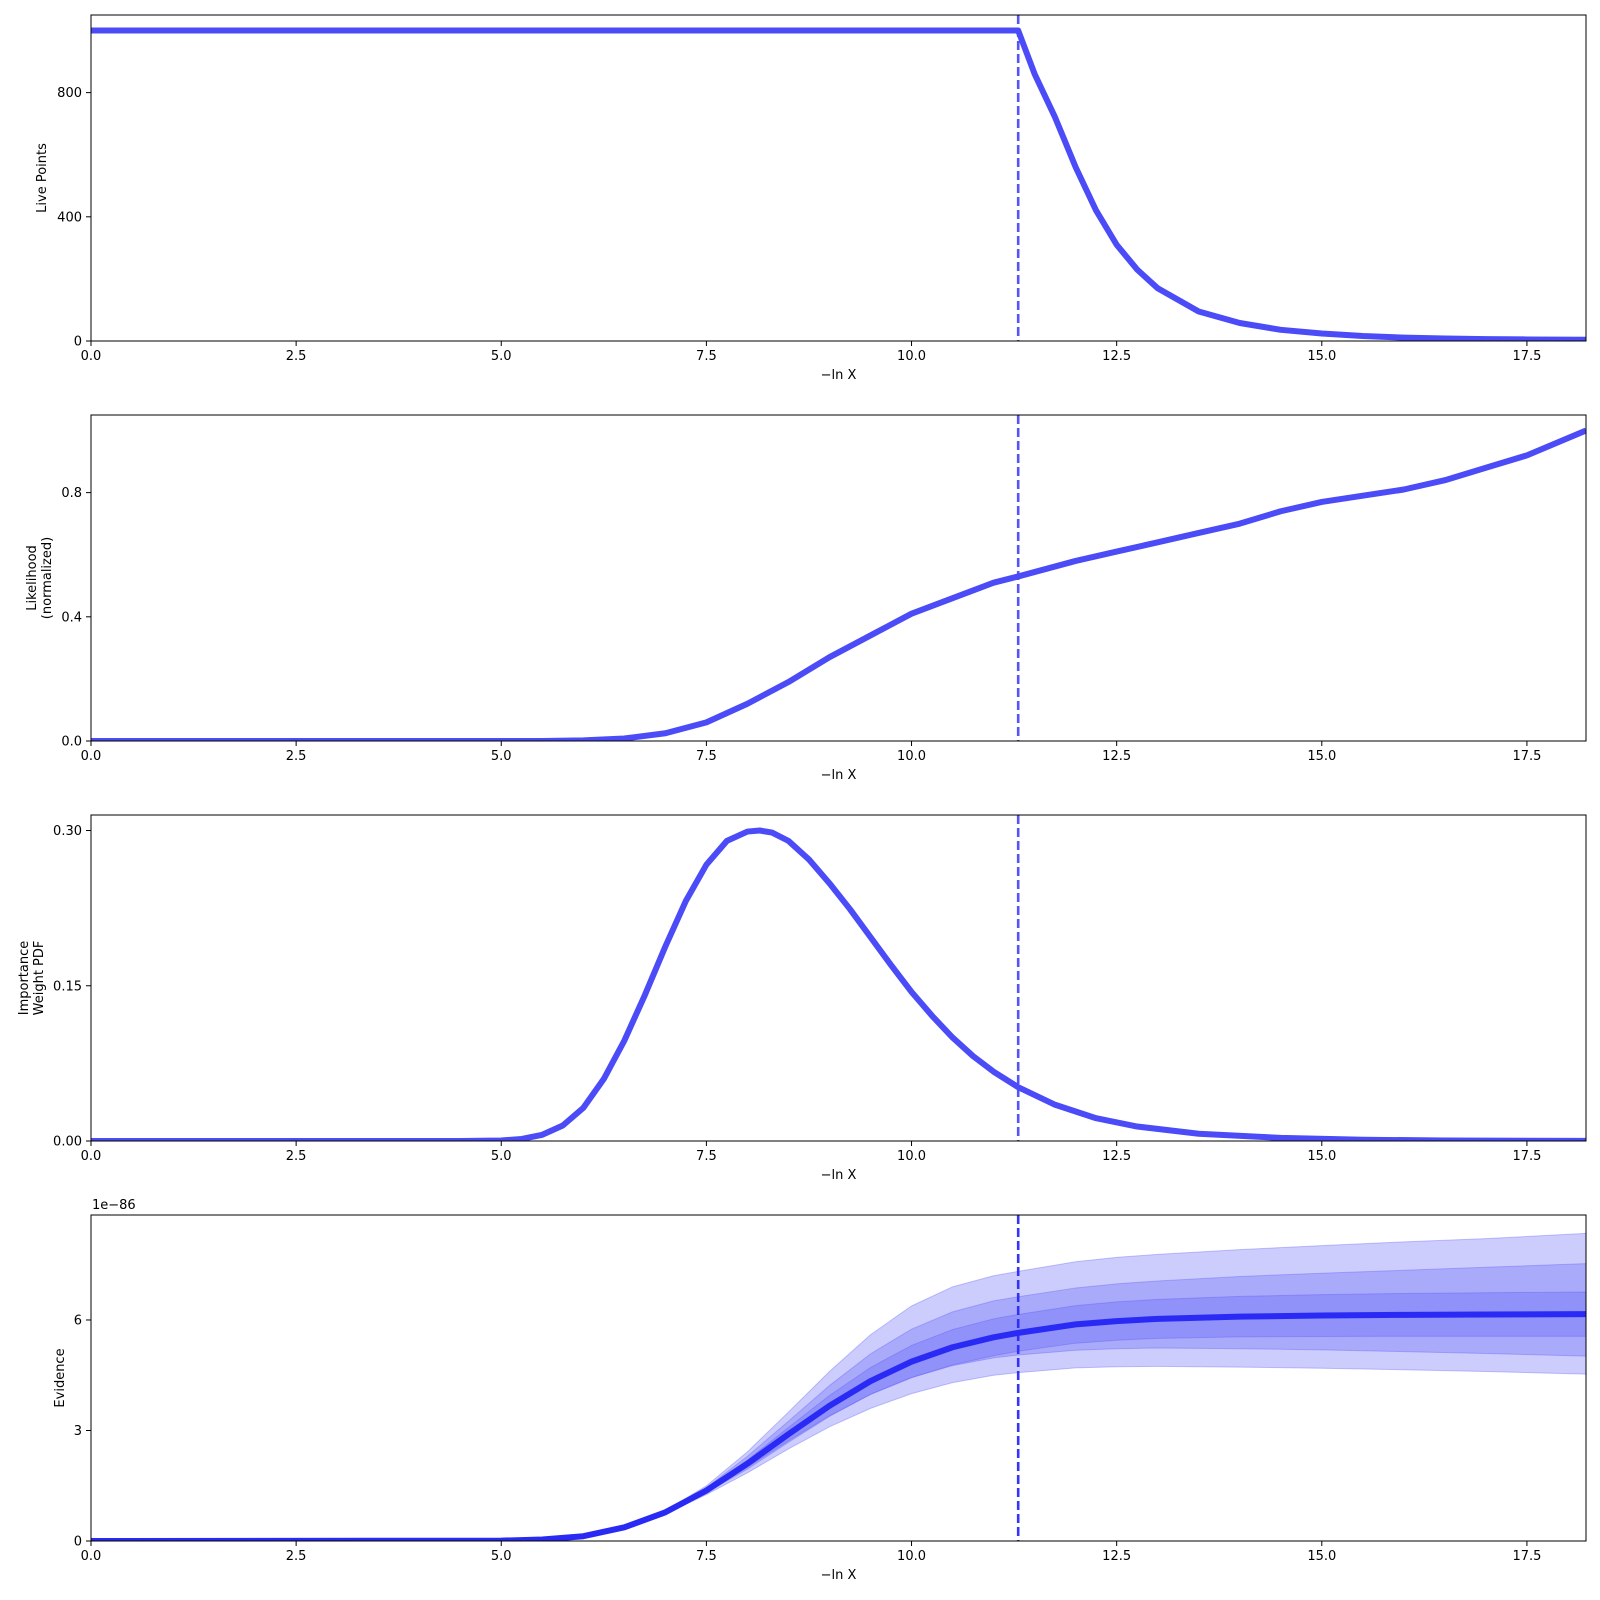 Image resolution: width=1600 pixels, height=1600 pixels. Describe the element at coordinates (1321, 1556) in the screenshot. I see `chart-4-xtick-label: 15.0` at that location.